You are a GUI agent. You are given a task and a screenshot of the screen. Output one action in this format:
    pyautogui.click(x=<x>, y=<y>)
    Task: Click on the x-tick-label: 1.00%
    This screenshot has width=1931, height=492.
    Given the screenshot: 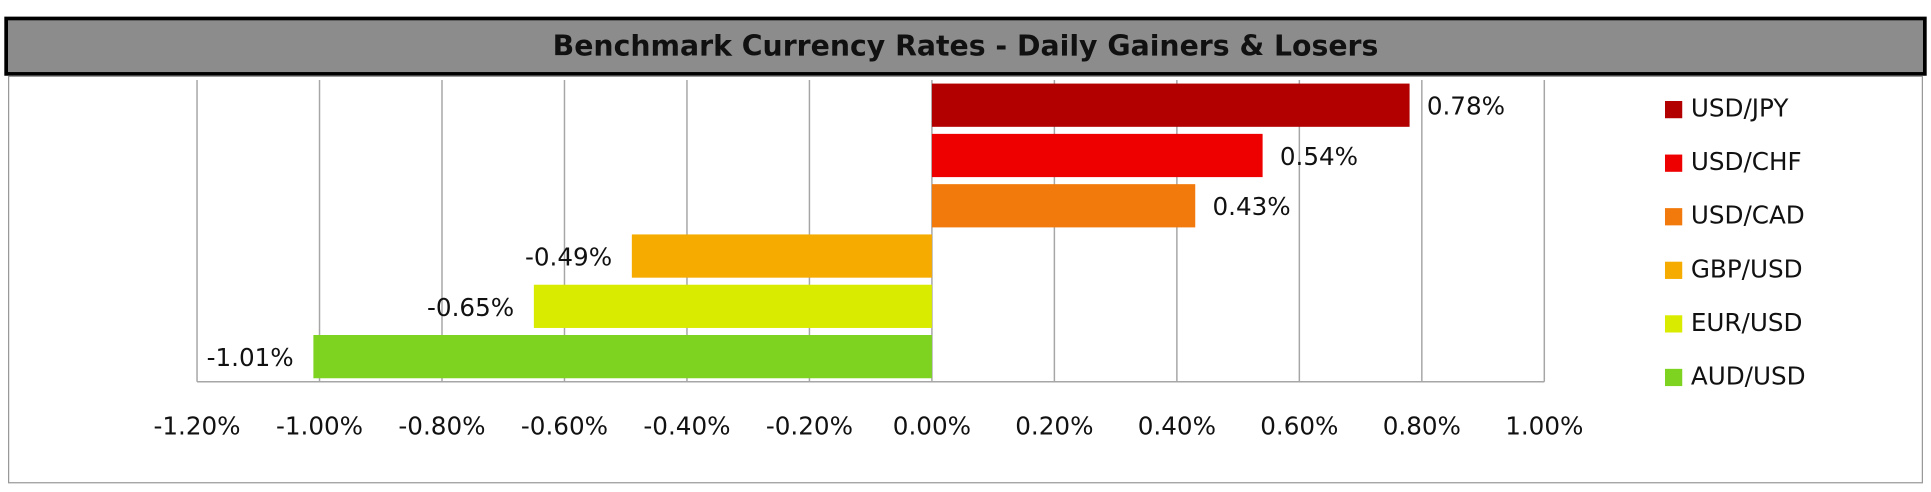 What is the action you would take?
    pyautogui.click(x=1544, y=425)
    